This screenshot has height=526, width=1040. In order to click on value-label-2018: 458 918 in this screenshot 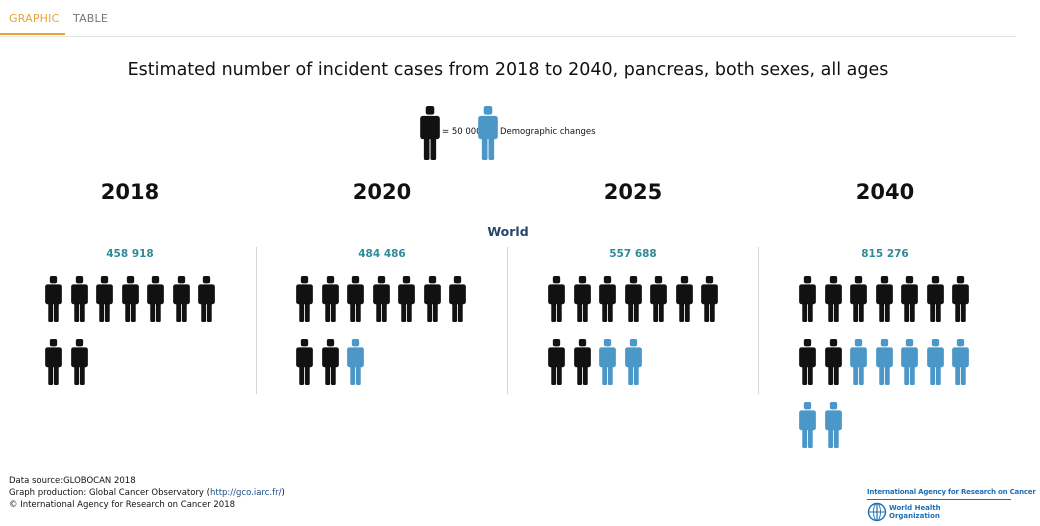, I will do `click(130, 254)`.